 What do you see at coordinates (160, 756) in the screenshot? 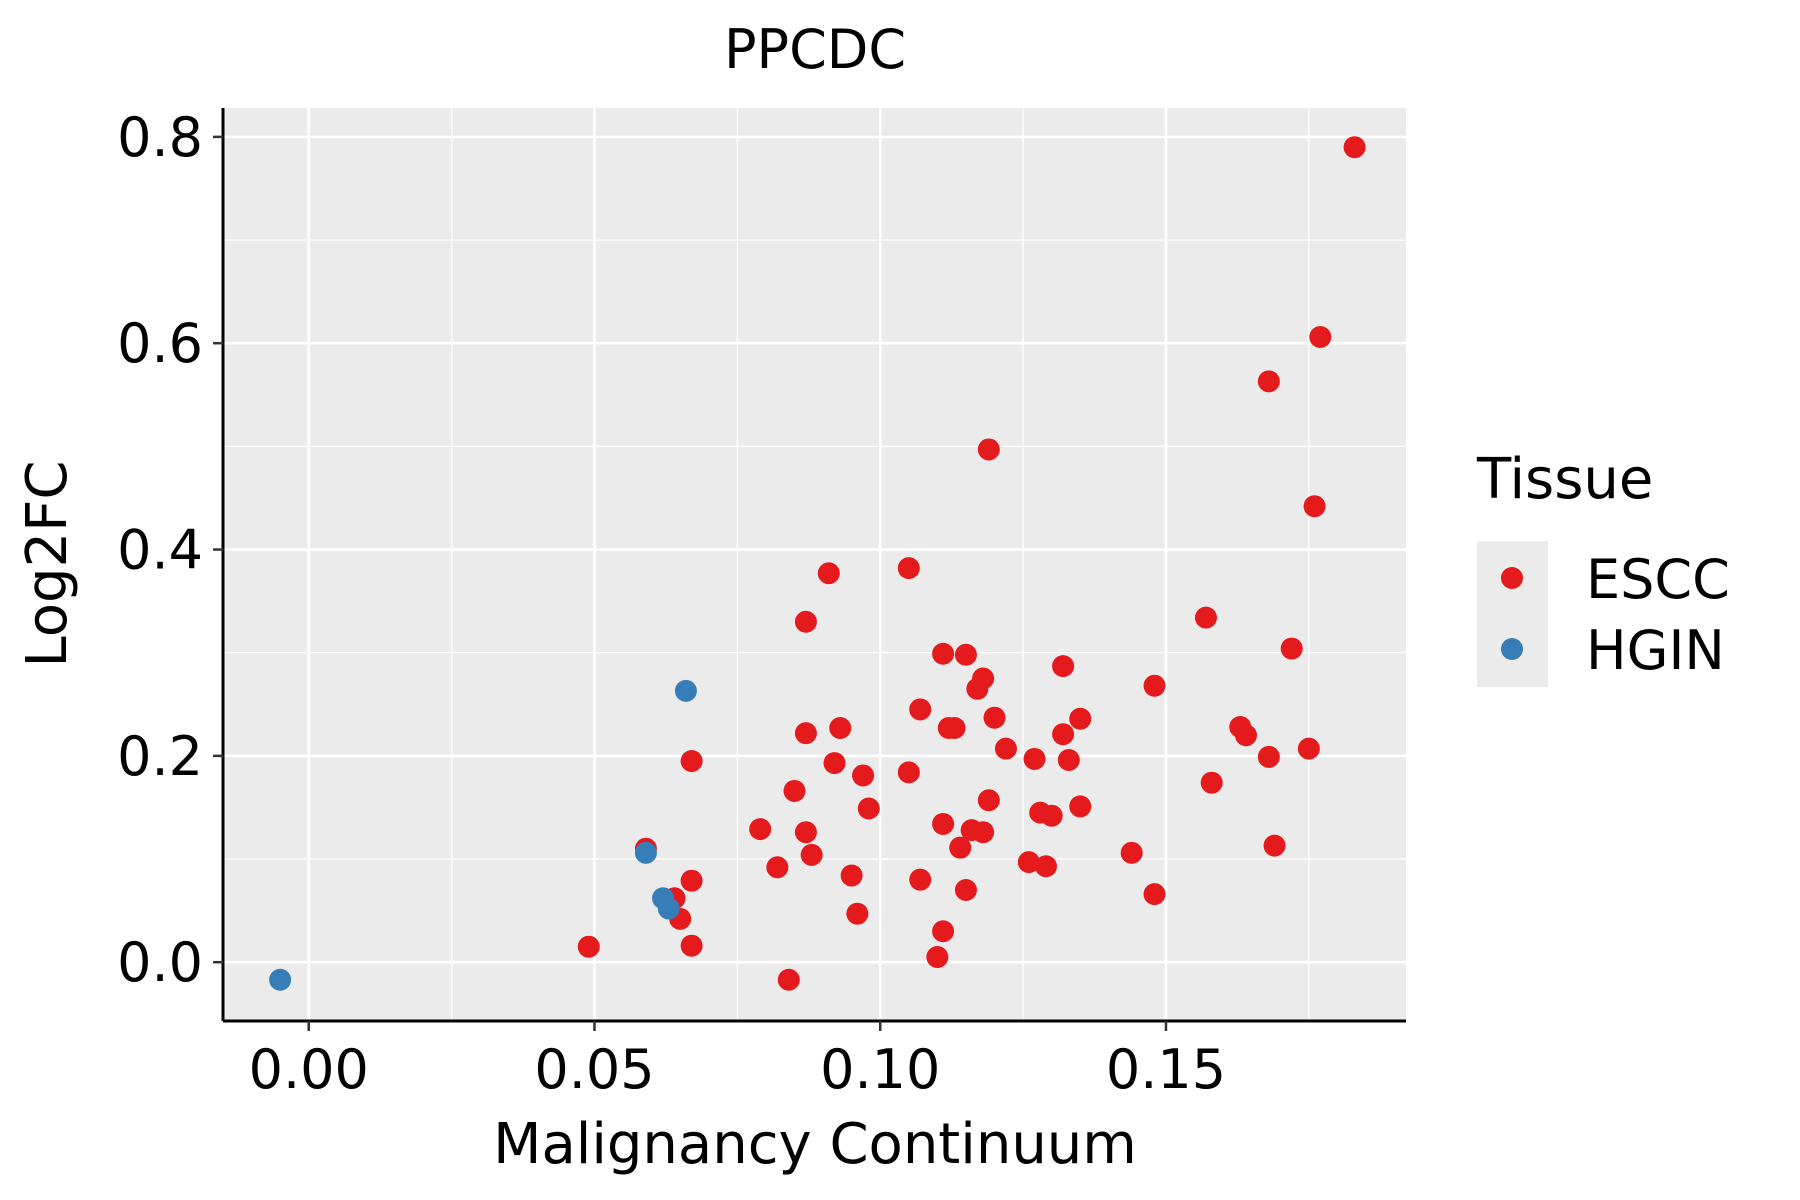
I see `y-tick-label: 0.2` at bounding box center [160, 756].